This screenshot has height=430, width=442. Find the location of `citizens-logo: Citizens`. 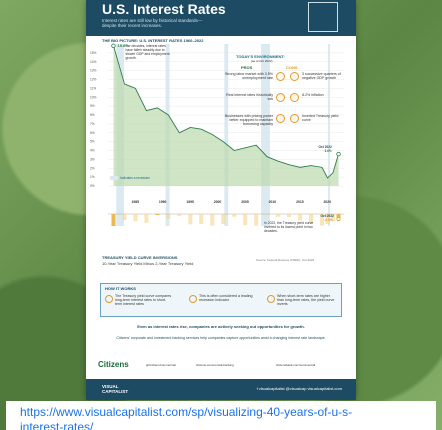

citizens-logo: Citizens is located at coordinates (113, 364).